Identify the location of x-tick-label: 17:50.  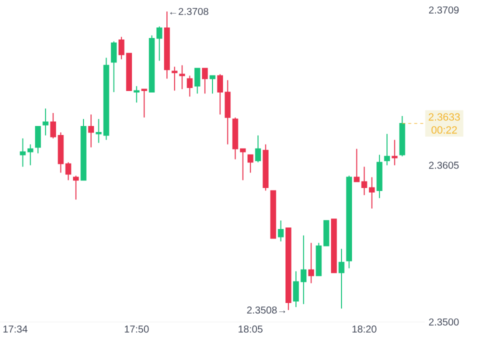
(136, 329).